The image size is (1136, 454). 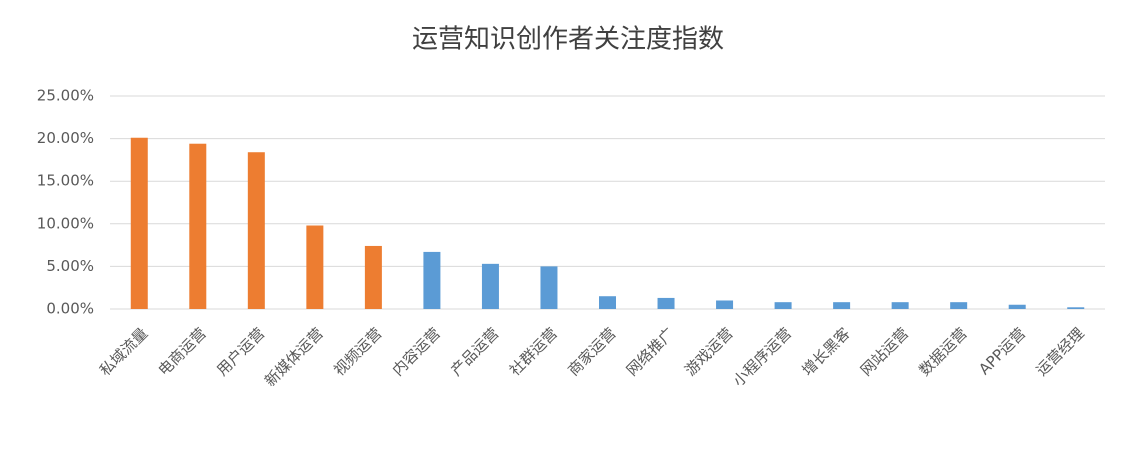 I want to click on y-tick-label: 5.00%, so click(x=70, y=266).